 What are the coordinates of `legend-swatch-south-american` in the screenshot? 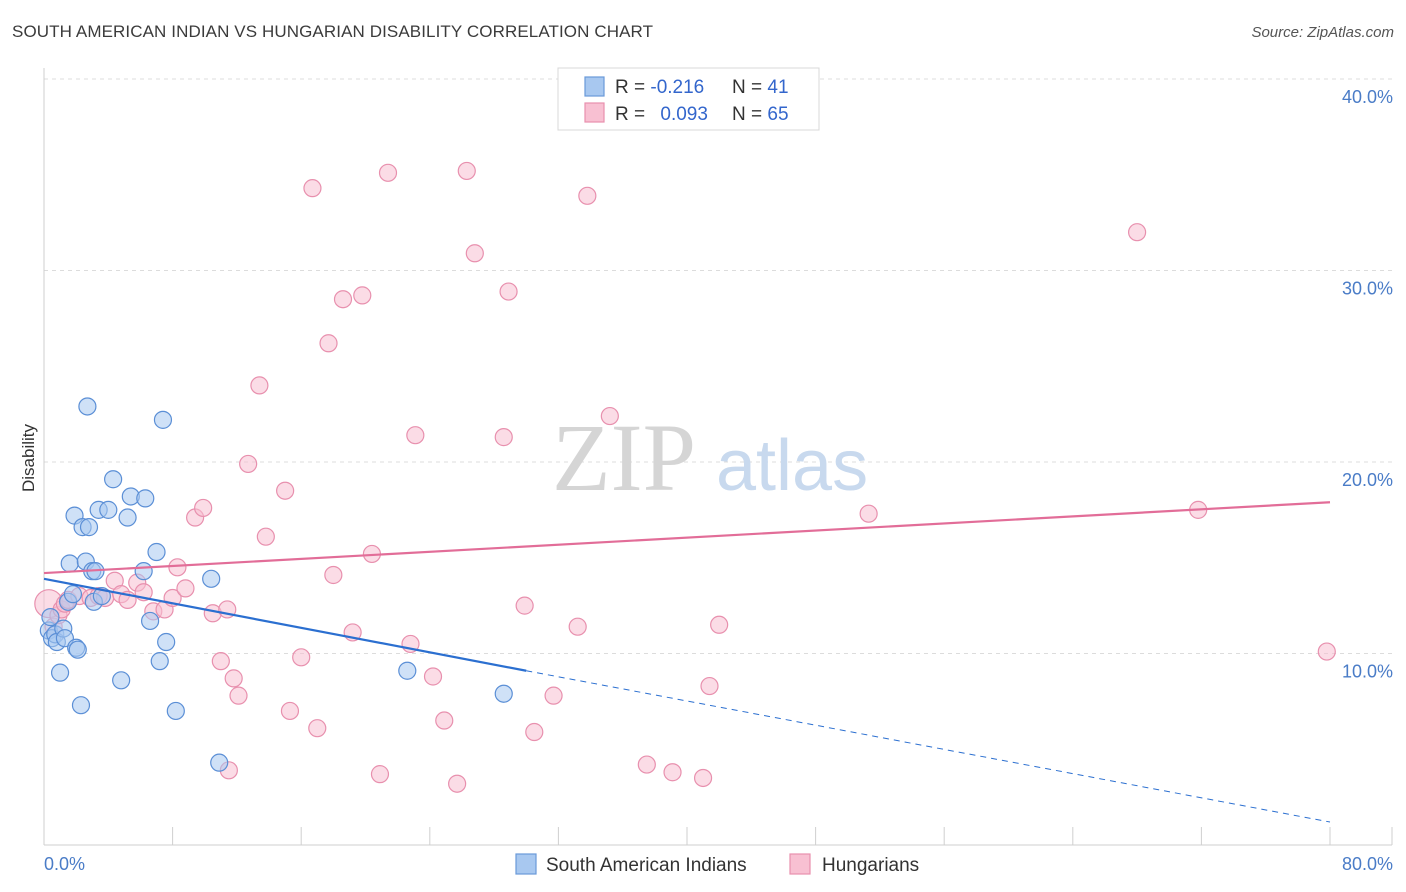 It's located at (594, 86).